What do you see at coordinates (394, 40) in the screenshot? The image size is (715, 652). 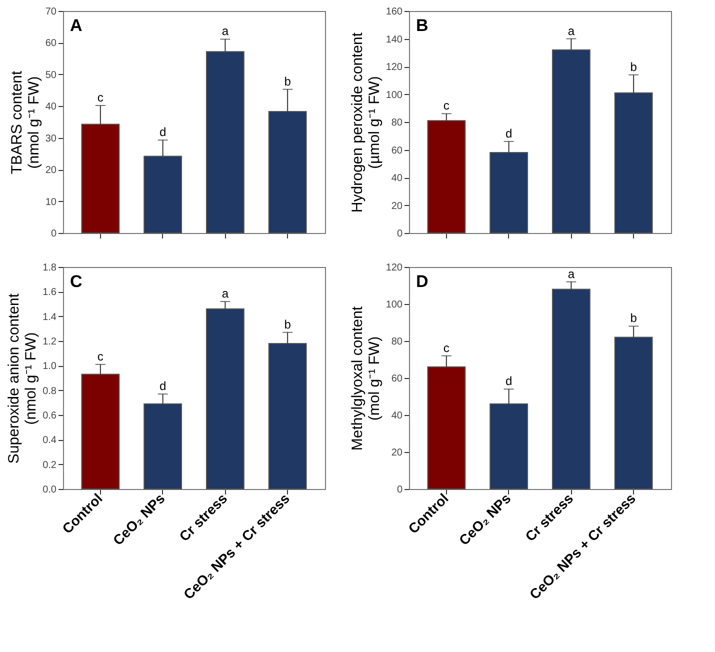 I see `y-tick-label: 140` at bounding box center [394, 40].